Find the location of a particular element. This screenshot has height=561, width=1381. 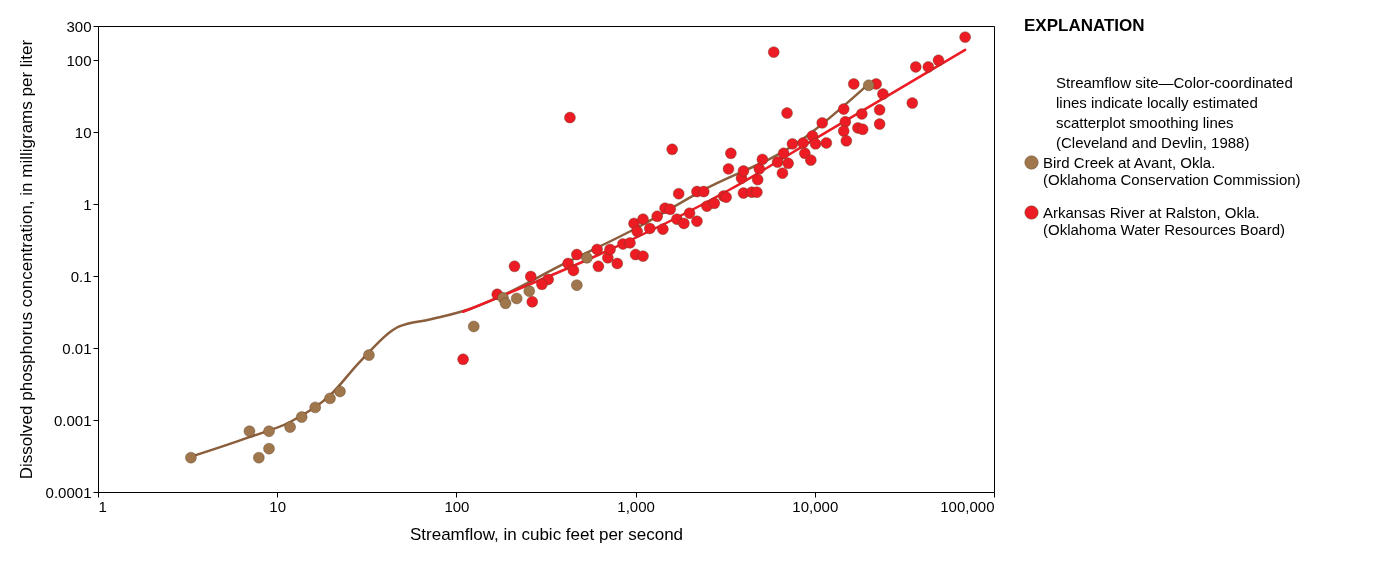

x-tick-label: 1 is located at coordinates (102, 506).